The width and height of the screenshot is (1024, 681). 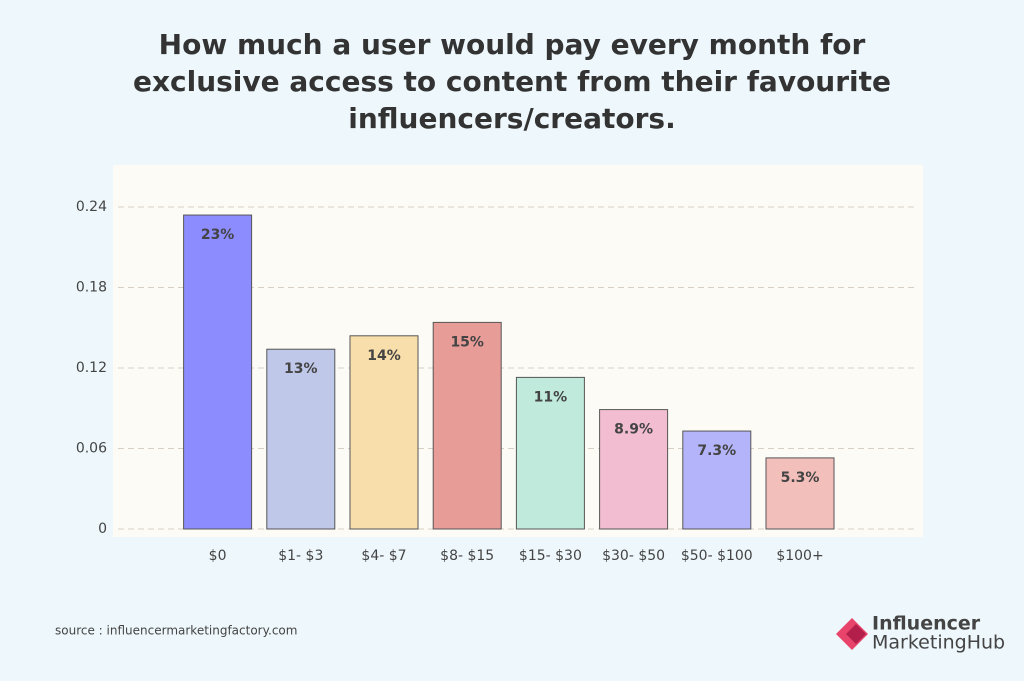 I want to click on x-tick-label: $0, so click(x=218, y=556).